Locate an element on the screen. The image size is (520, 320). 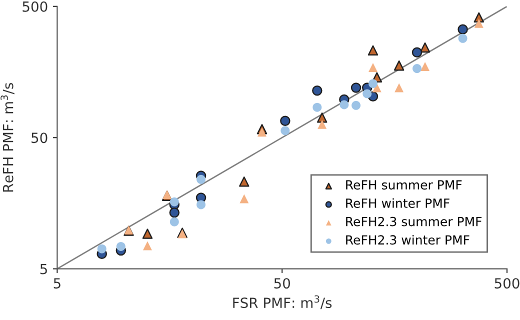
legend-label: ReFH winter PMF is located at coordinates (398, 203).